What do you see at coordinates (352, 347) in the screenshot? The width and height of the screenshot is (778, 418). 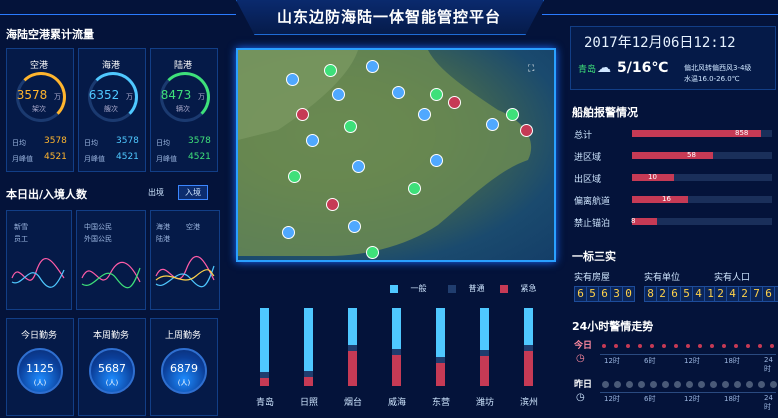 I see `bar-track` at bounding box center [352, 347].